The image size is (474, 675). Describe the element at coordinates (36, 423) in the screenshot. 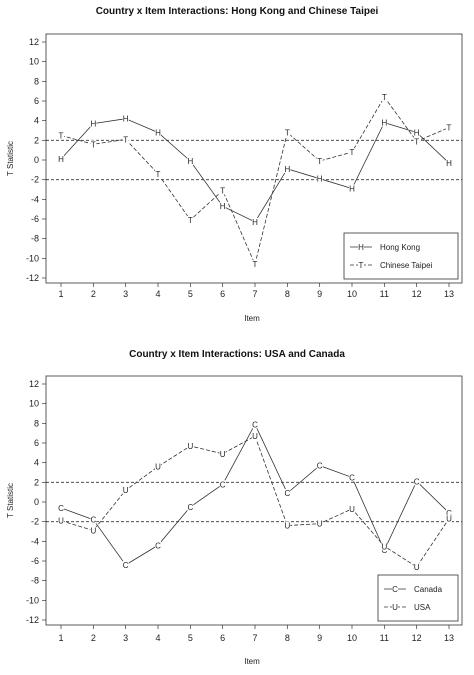

I see `chart-2-y-tick-label: 8` at that location.